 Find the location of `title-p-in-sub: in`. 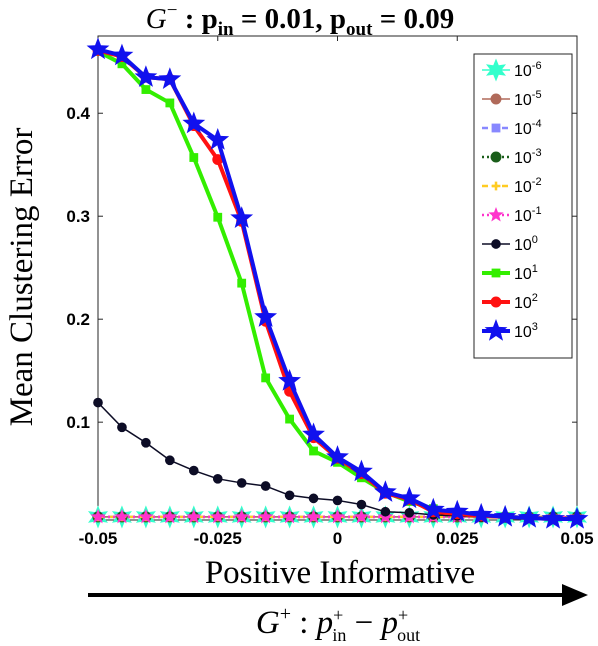

title-p-in-sub: in is located at coordinates (226, 29).